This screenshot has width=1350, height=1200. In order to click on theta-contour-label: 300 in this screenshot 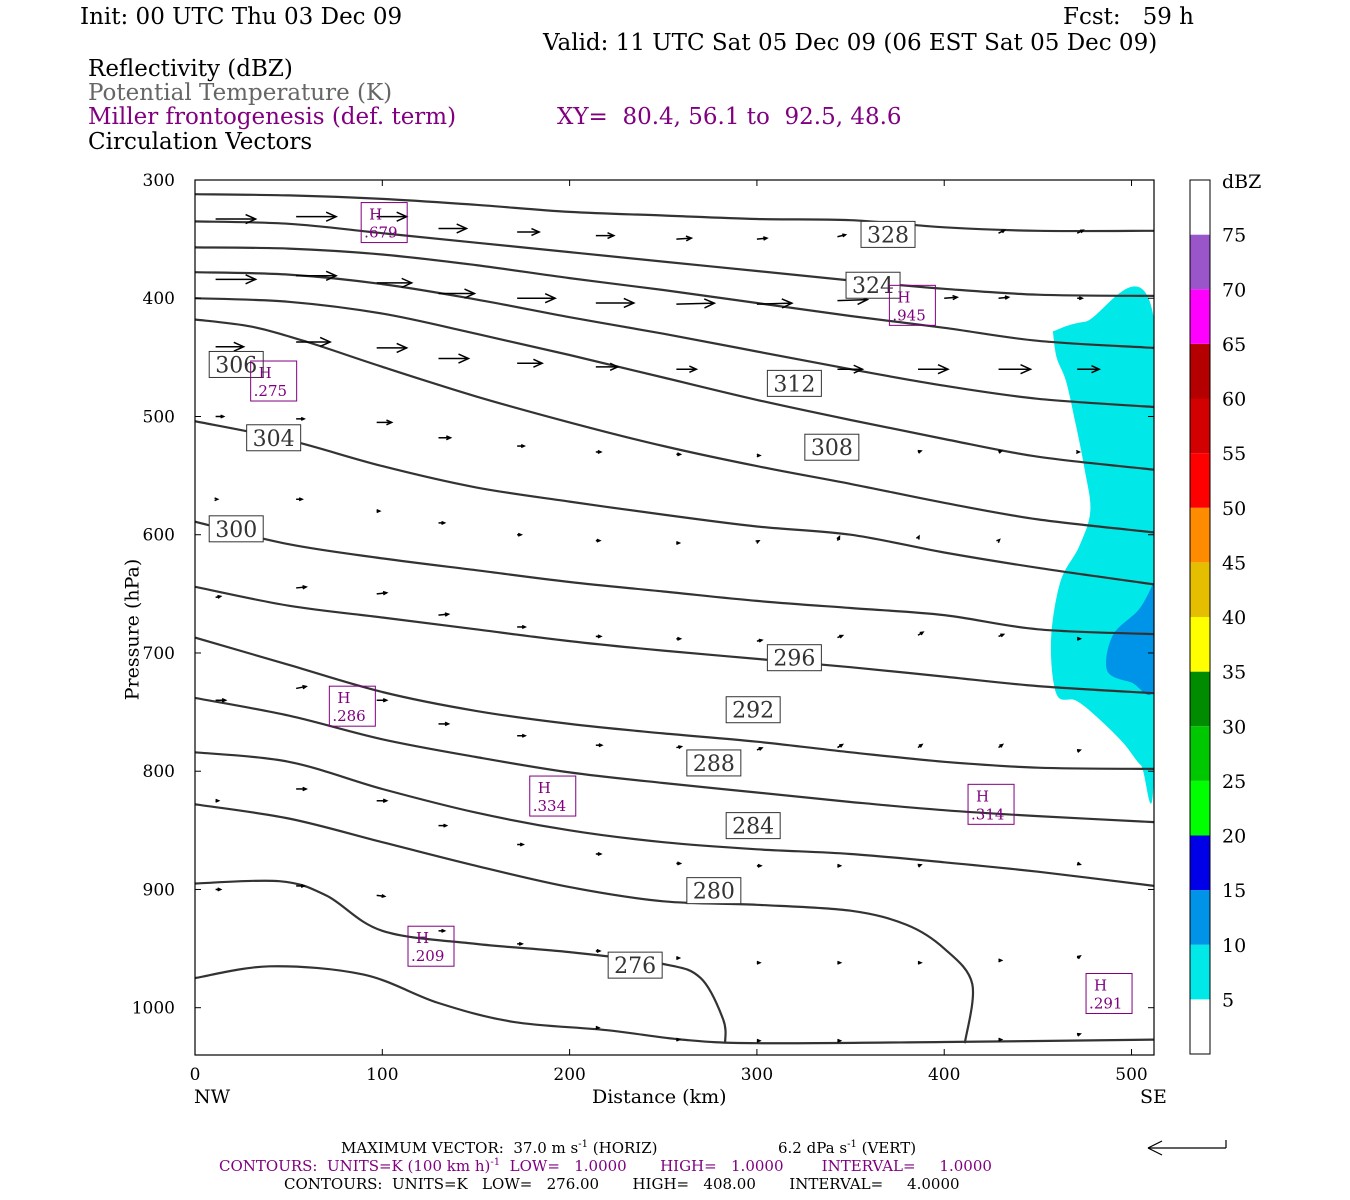, I will do `click(236, 530)`.